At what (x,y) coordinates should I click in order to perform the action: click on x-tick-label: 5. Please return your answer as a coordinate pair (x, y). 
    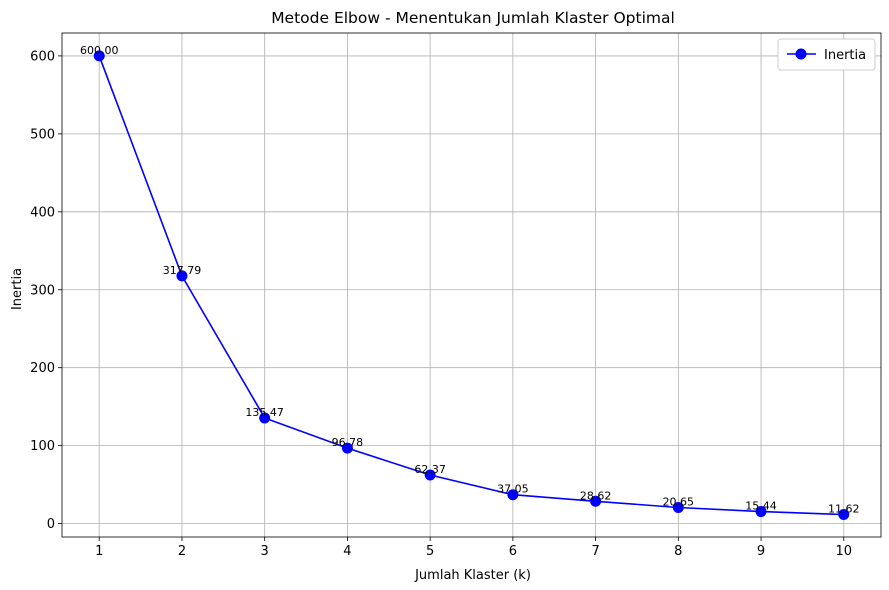
    Looking at the image, I should click on (430, 551).